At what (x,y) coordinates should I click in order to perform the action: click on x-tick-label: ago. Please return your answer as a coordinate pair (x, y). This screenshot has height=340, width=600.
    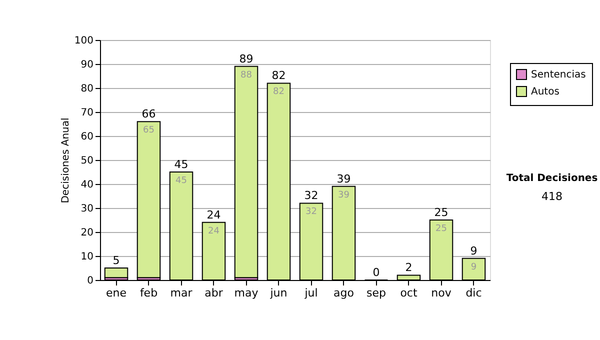
    Looking at the image, I should click on (344, 293).